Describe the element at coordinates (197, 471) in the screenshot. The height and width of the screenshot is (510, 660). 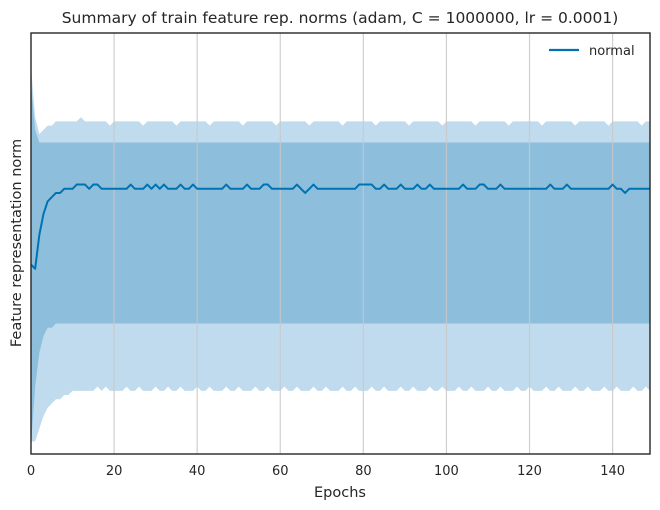
I see `x-tick-label: 40` at that location.